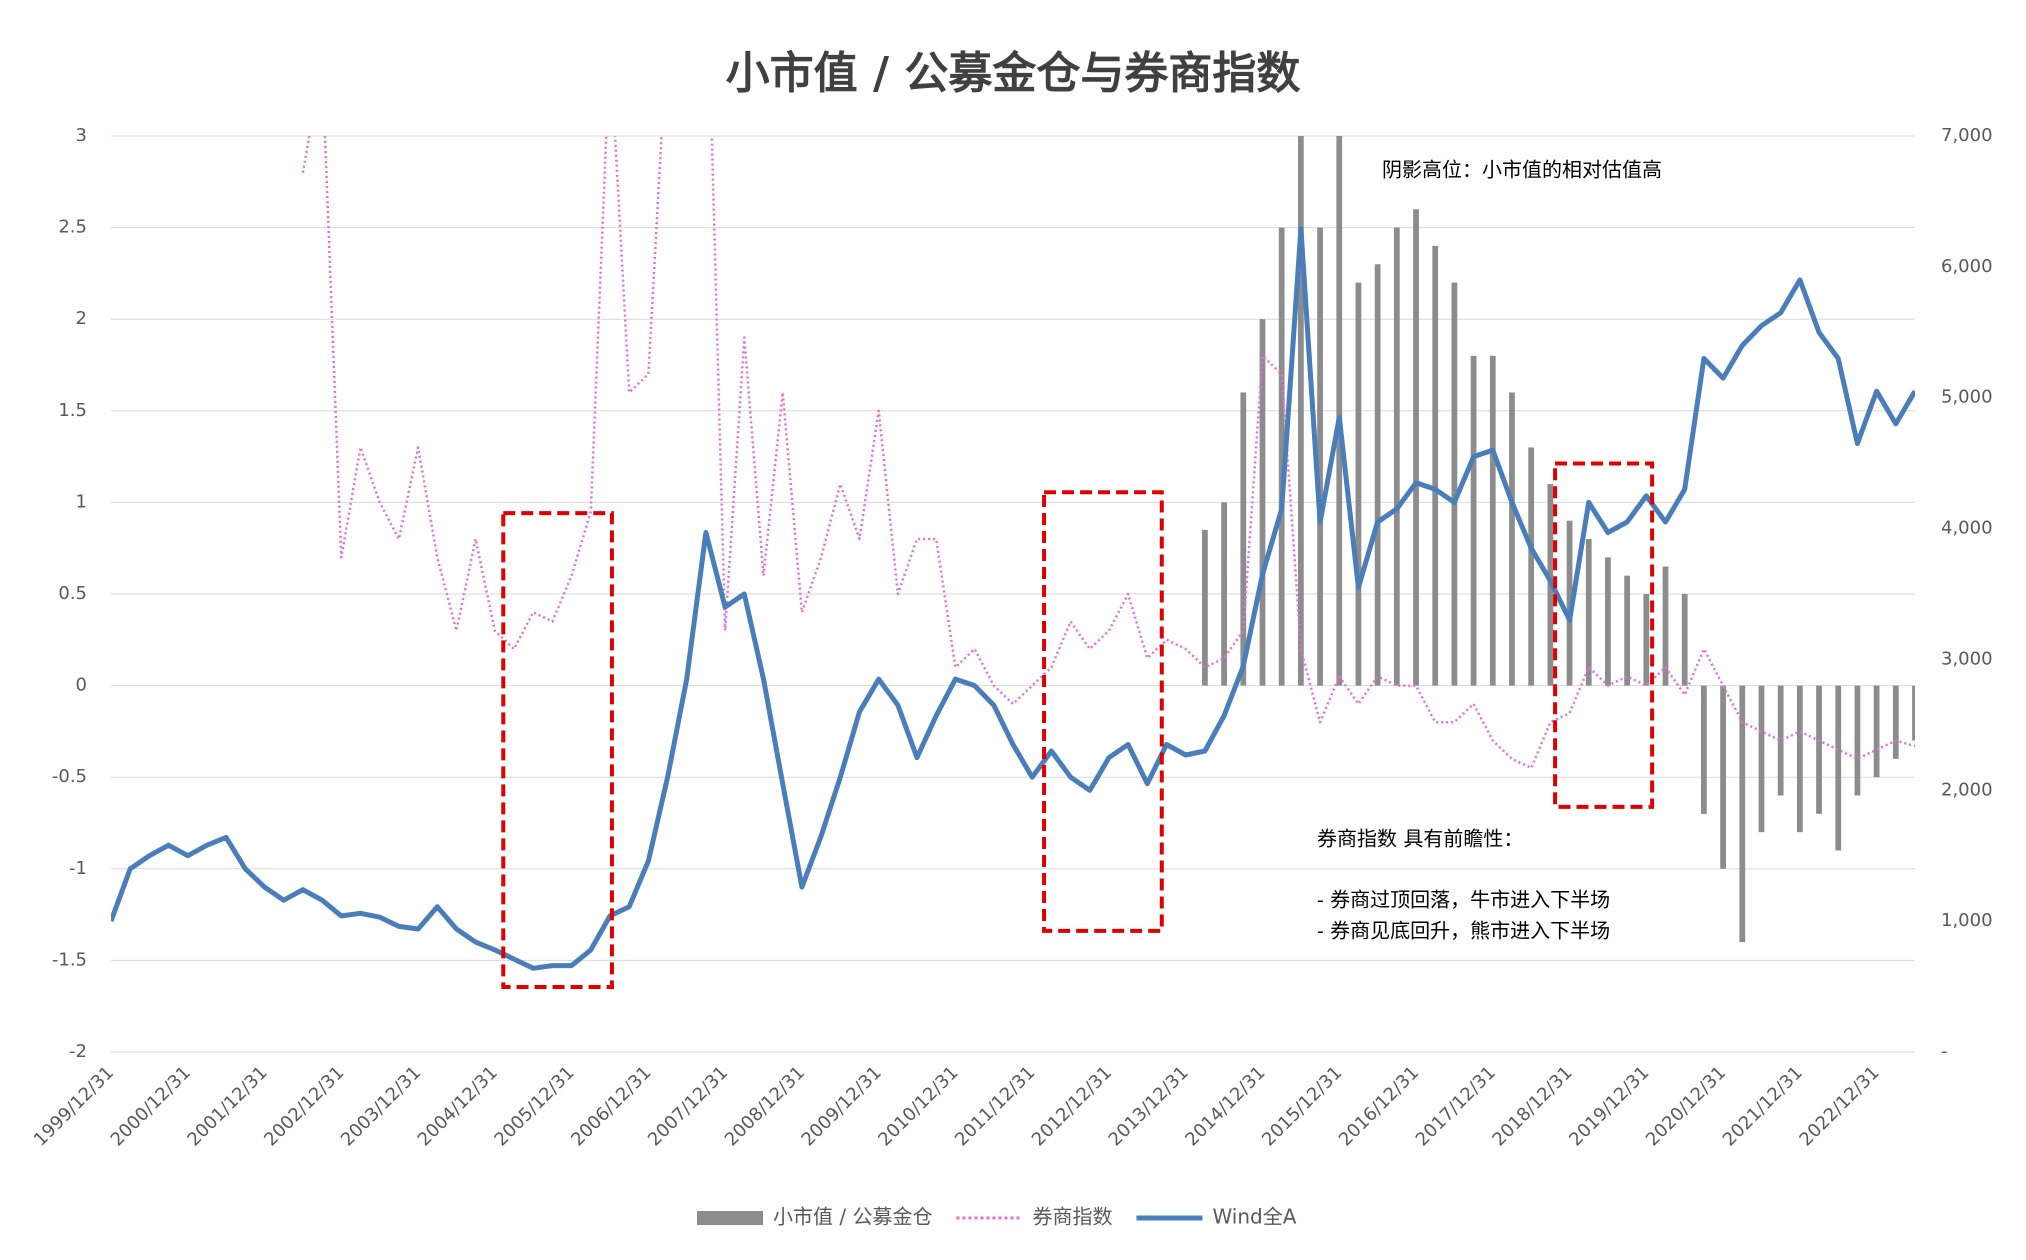  Describe the element at coordinates (1763, 1106) in the screenshot. I see `x-tick-label: 2021/12/31` at that location.